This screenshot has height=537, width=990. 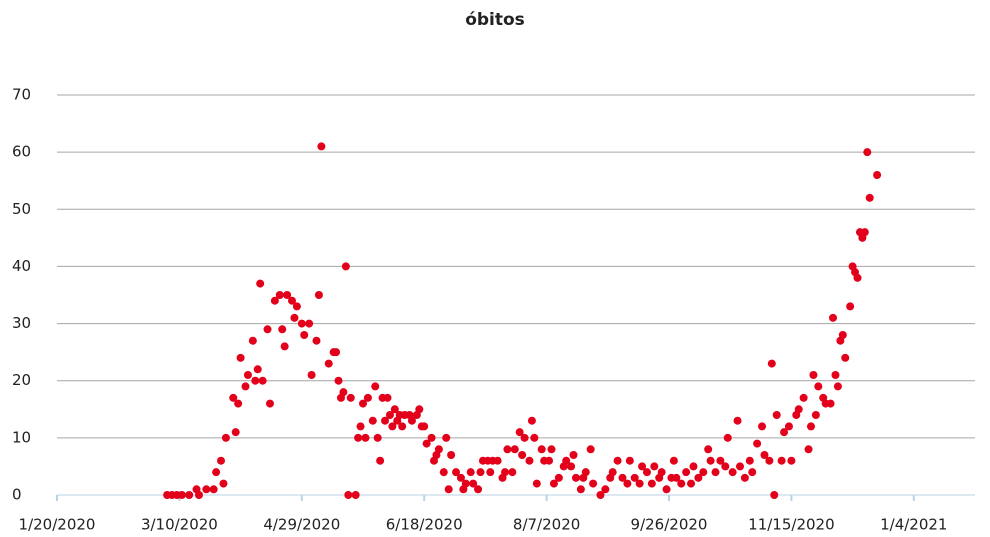 I want to click on y-tick-label: 70, so click(x=21, y=95).